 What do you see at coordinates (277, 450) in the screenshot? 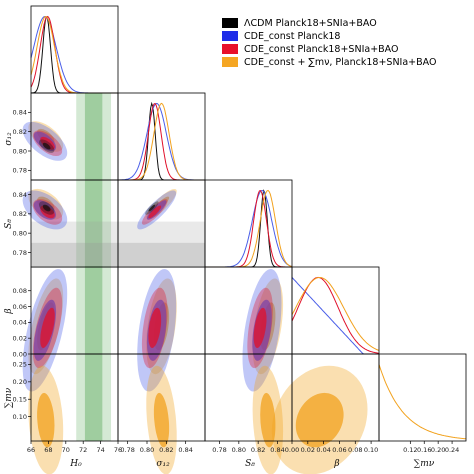
I see `xtick-label-S8: 0.84` at bounding box center [277, 450].